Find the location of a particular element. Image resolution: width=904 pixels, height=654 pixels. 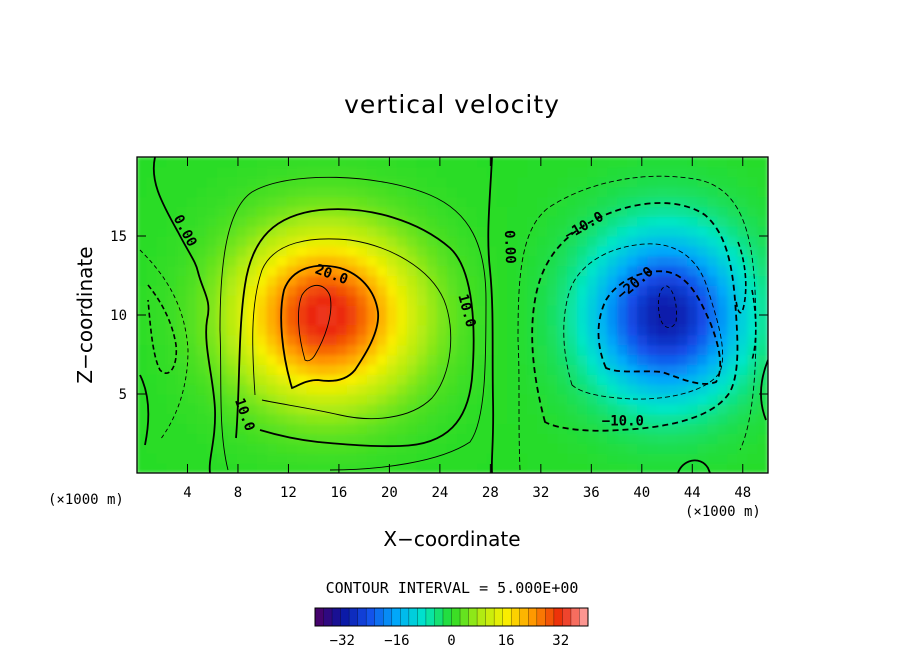

x-tick-label: 24 is located at coordinates (439, 493).